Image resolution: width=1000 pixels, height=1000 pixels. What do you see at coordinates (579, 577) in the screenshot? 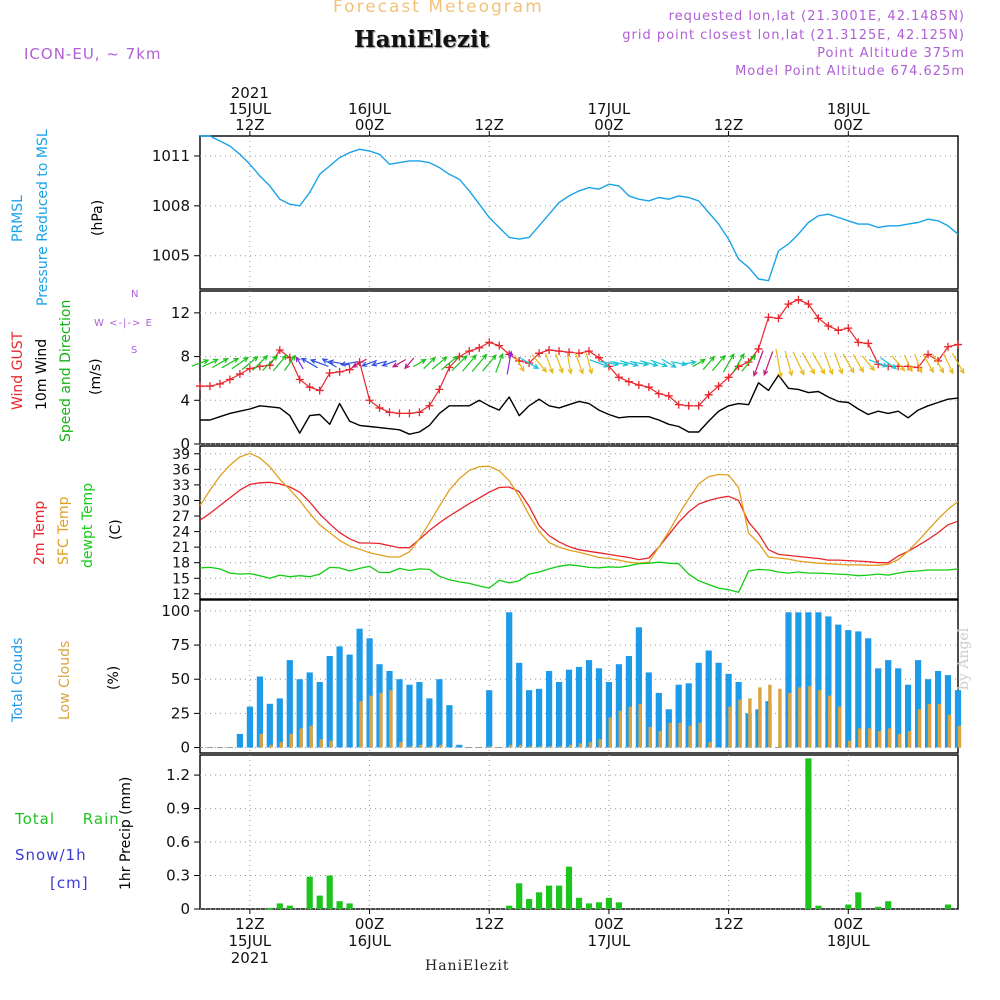
I see `temp-dewpoint-line` at bounding box center [579, 577].